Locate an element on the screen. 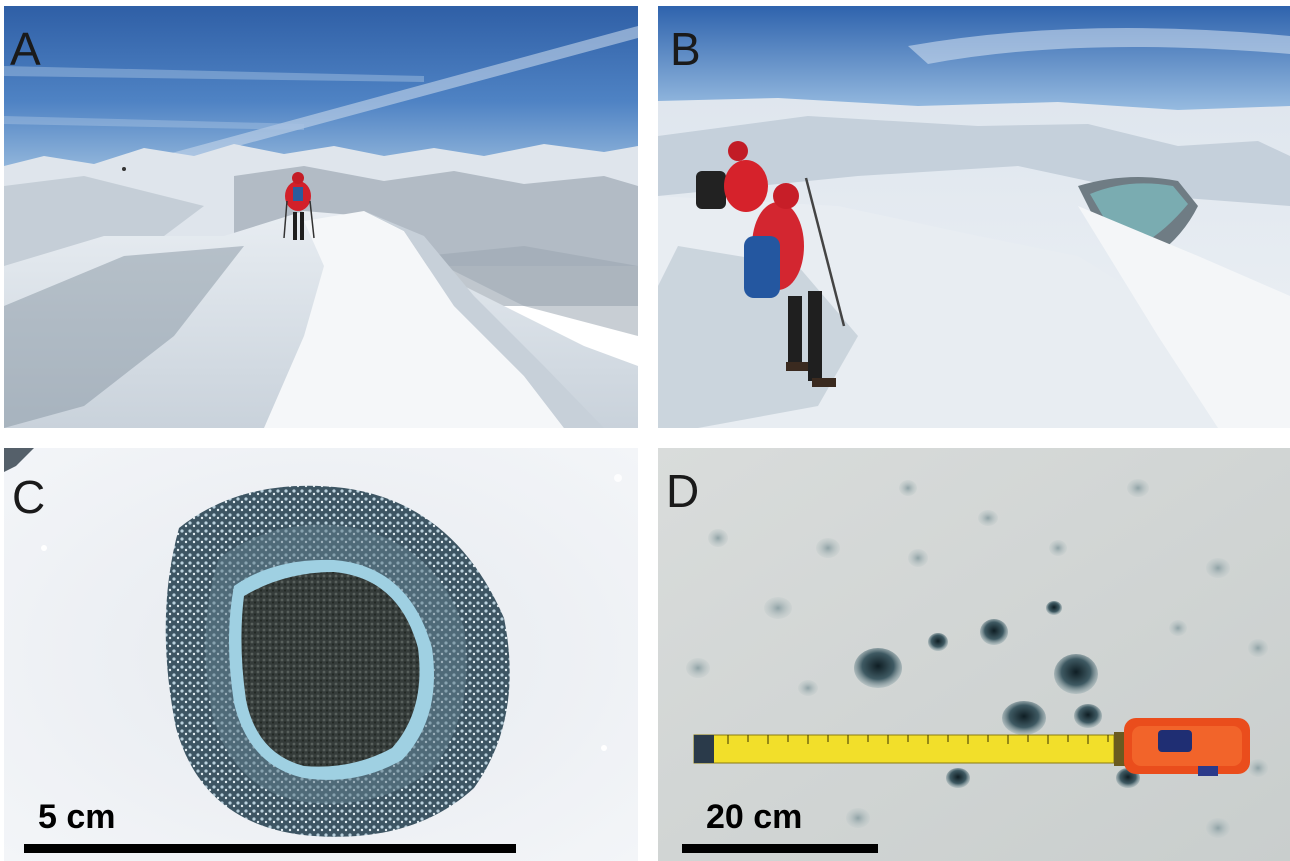 The image size is (1290, 861). hikers-figure is located at coordinates (771, 264).